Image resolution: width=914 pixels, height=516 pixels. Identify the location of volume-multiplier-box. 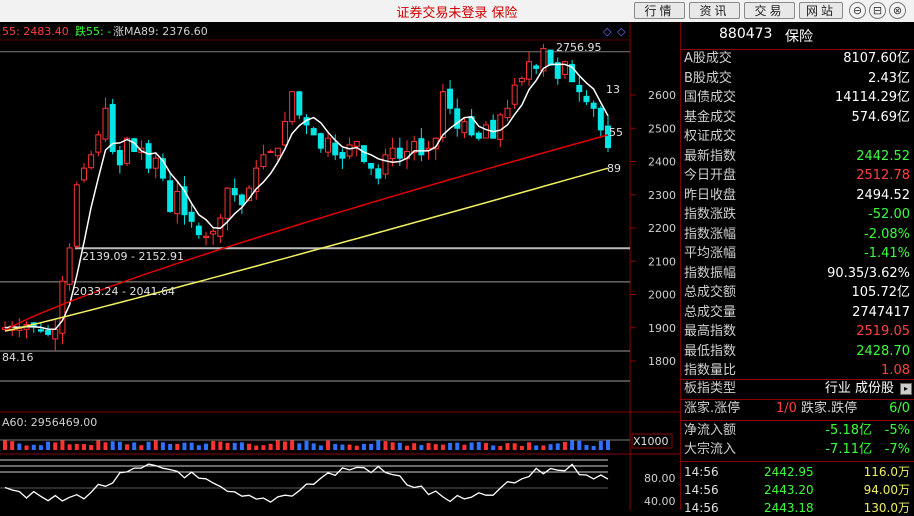
(652, 441).